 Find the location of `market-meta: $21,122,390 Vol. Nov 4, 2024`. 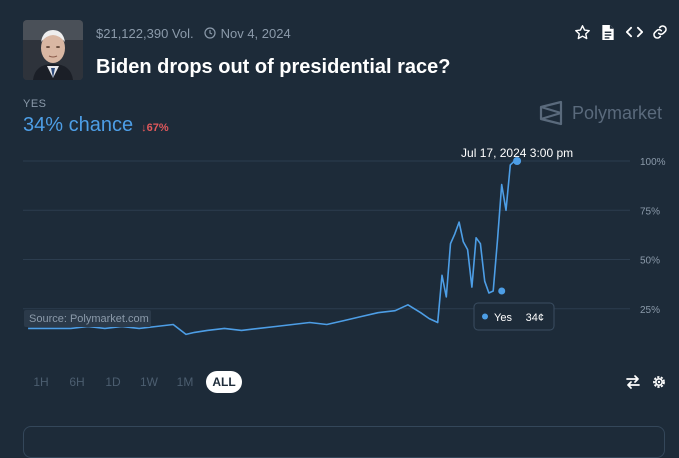

market-meta: $21,122,390 Vol. Nov 4, 2024 is located at coordinates (193, 33).